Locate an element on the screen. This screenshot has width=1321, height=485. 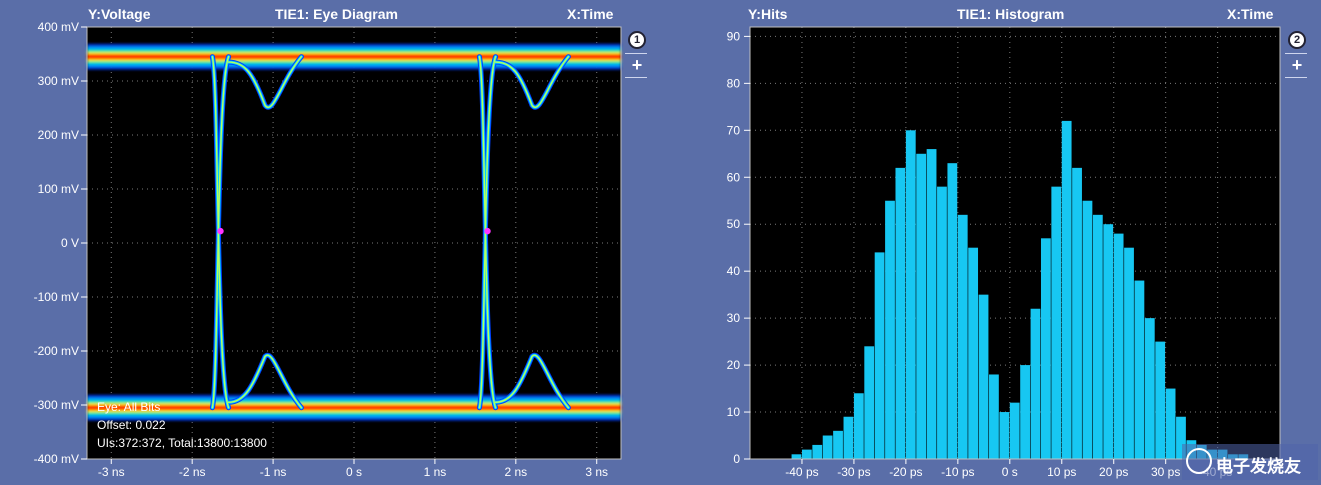
hist-y-tick-label: 90 is located at coordinates (734, 36).